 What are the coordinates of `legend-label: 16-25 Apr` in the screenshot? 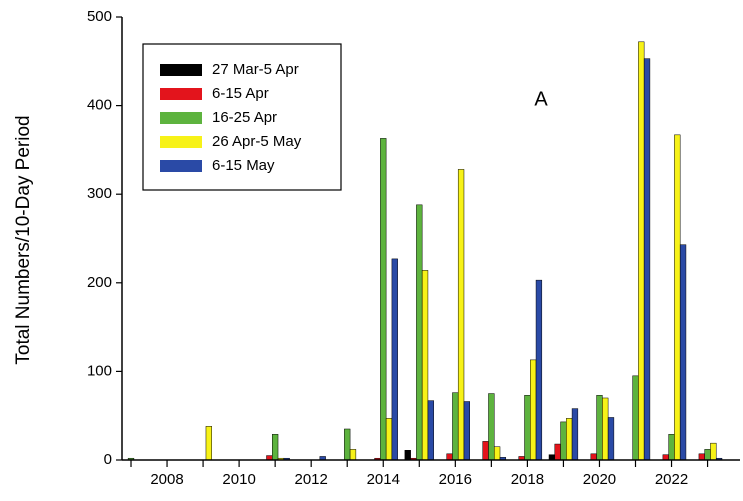 It's located at (244, 117).